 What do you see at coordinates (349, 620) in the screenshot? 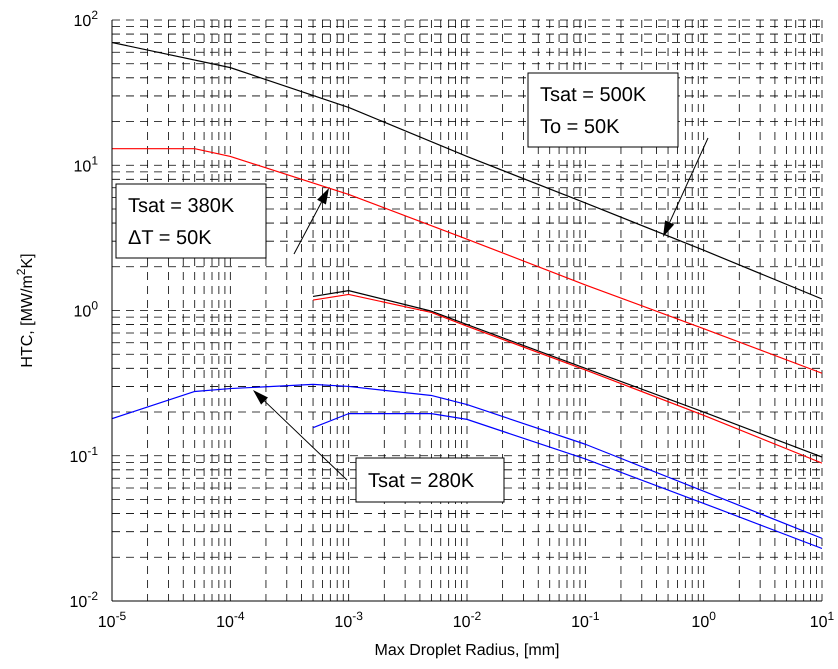
I see `x-tick-label: 10$^{-3}$` at bounding box center [349, 620].